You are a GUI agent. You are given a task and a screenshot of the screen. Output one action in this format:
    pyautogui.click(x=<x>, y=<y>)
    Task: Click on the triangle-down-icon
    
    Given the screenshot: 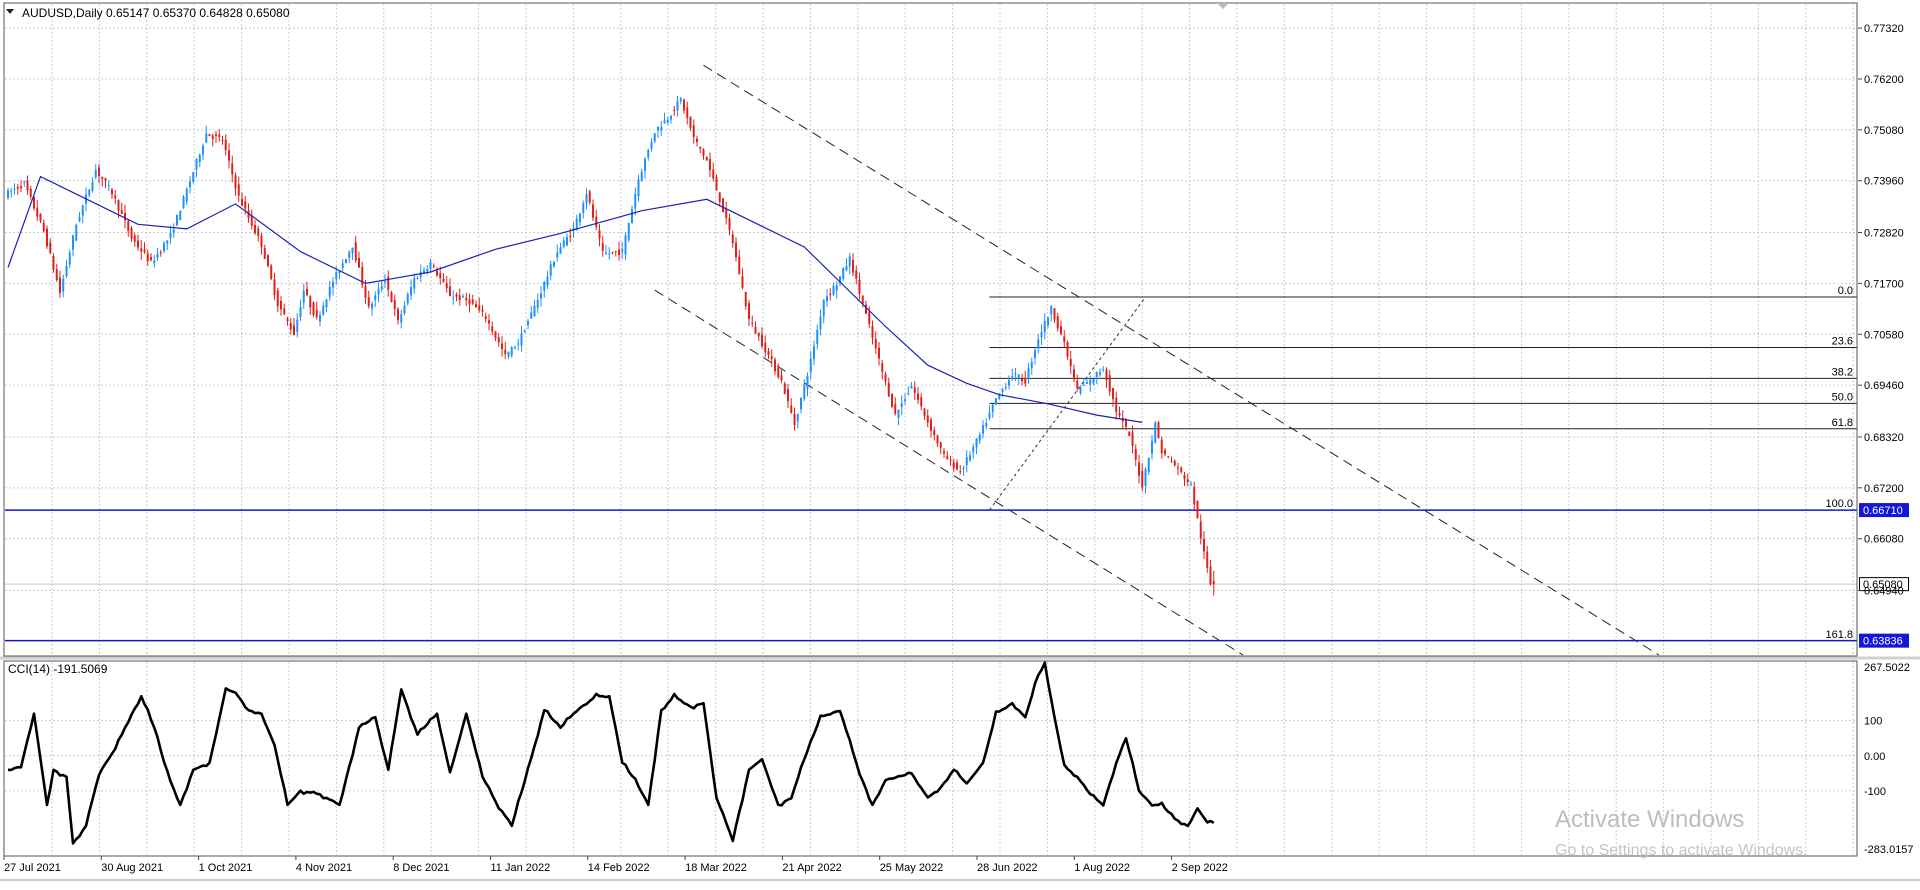 What is the action you would take?
    pyautogui.click(x=10, y=11)
    